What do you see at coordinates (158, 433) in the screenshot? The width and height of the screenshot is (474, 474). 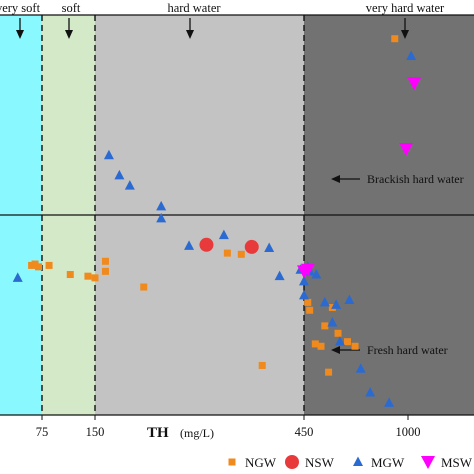 I see `x-axis-label: TH` at bounding box center [158, 433].